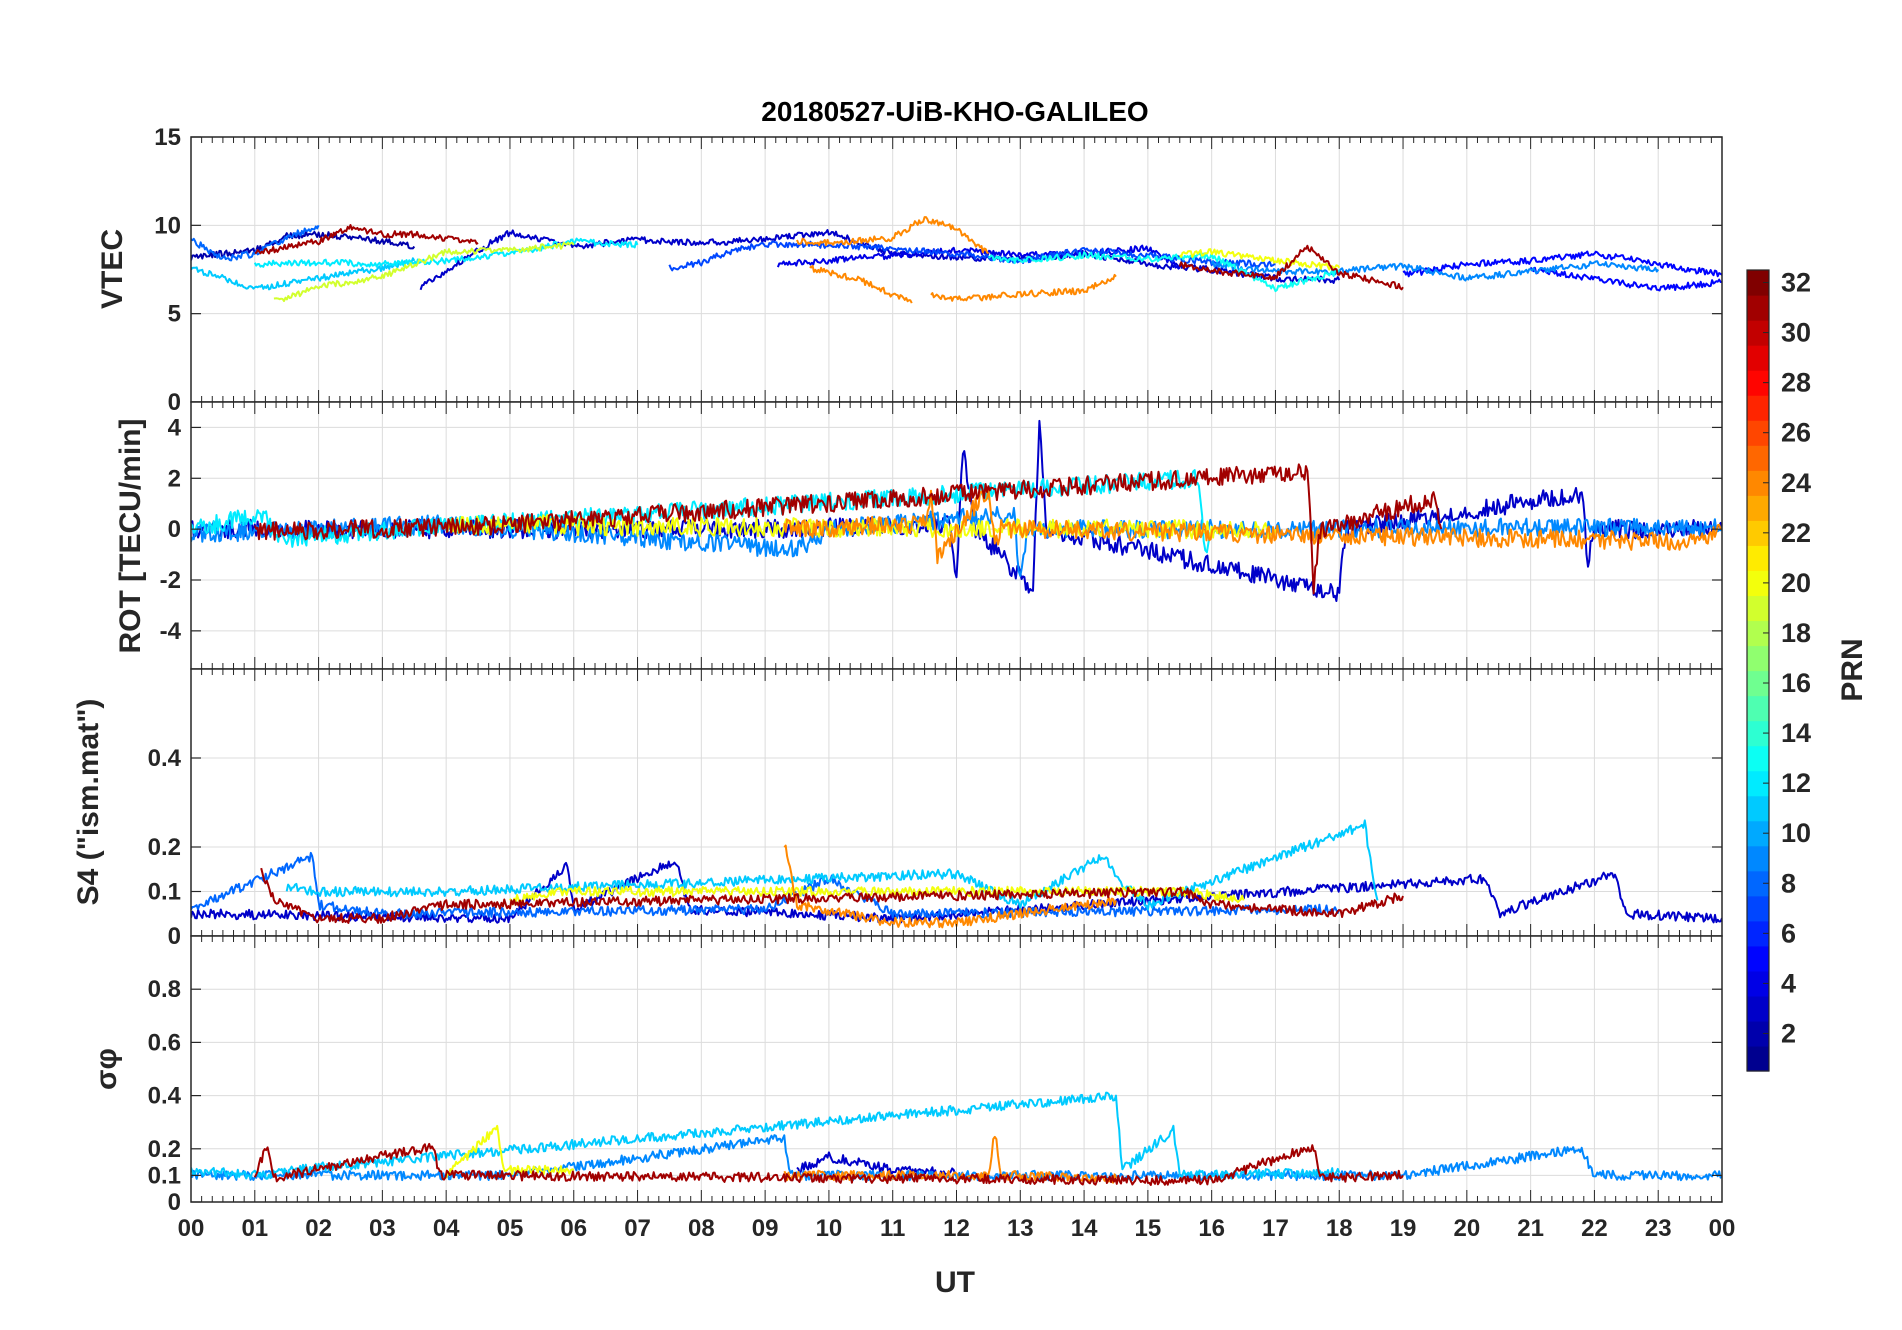  Describe the element at coordinates (510, 1228) in the screenshot. I see `x-tick-label: 05` at that location.